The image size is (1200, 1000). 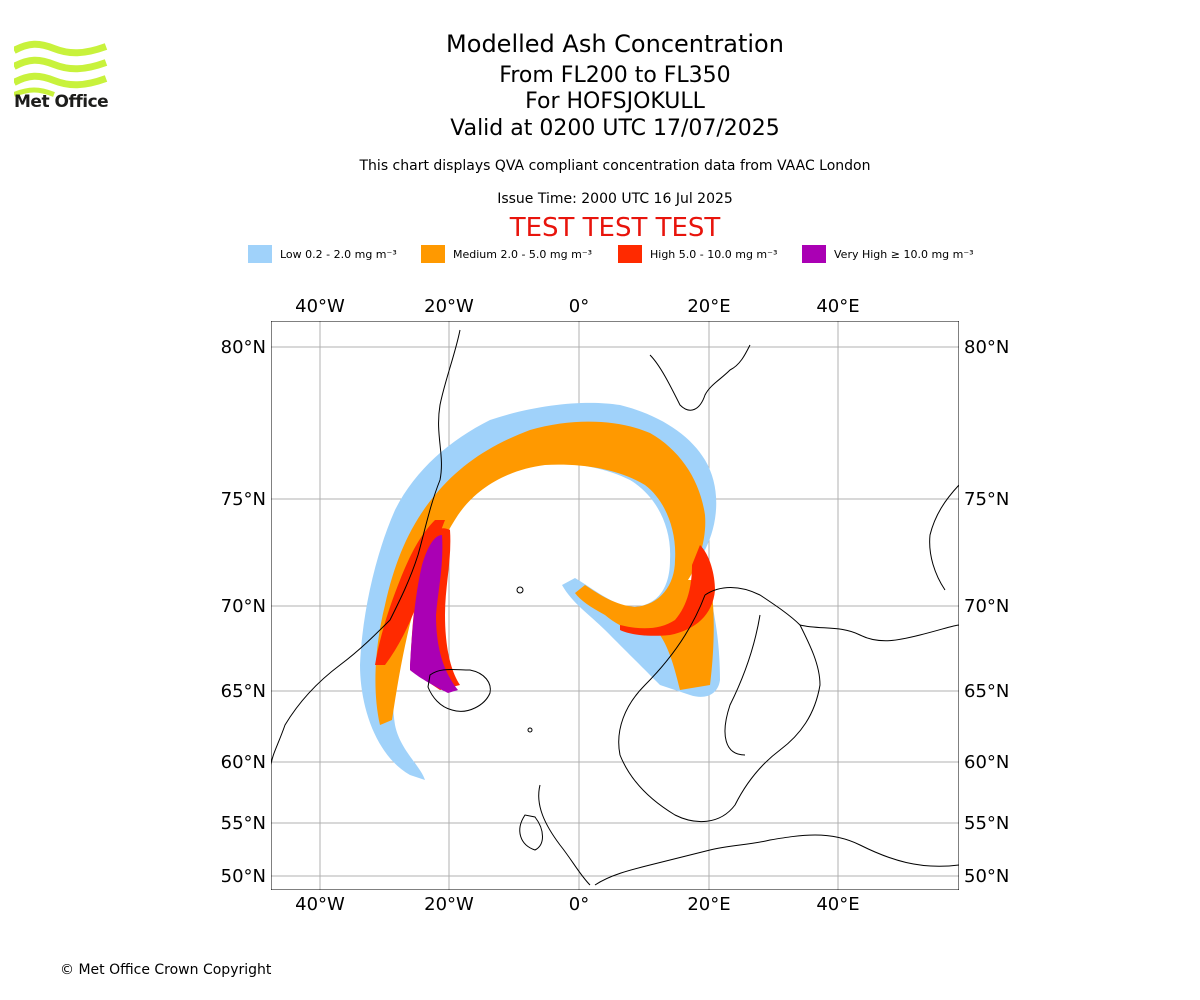 What do you see at coordinates (523, 254) in the screenshot?
I see `legend-label-medium: Medium 2.0 - 5.0 mg m⁻³` at bounding box center [523, 254].